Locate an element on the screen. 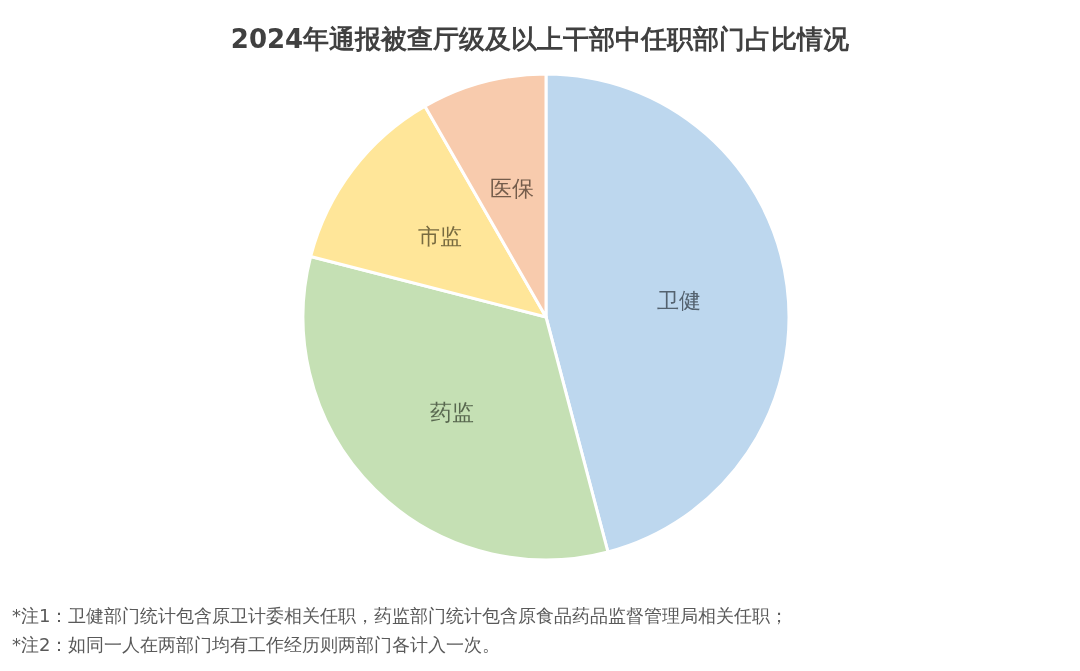 This screenshot has height=671, width=1080. slice-label: 卫健 is located at coordinates (678, 300).